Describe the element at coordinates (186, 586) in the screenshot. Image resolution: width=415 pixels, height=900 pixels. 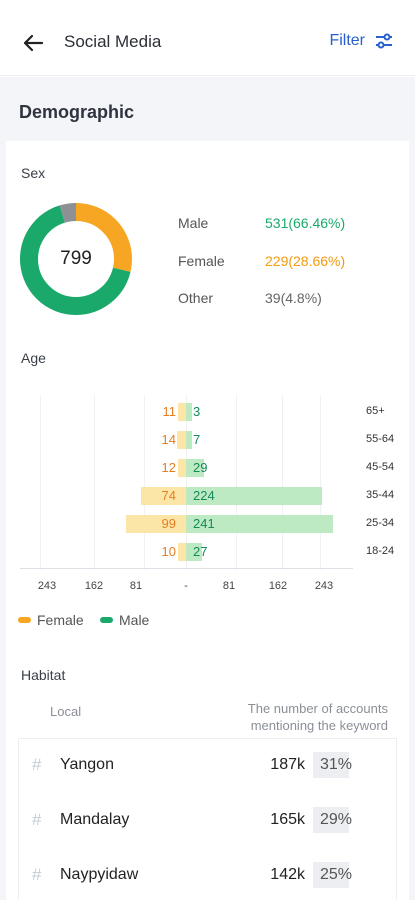
I see `x-tick-label: -` at that location.